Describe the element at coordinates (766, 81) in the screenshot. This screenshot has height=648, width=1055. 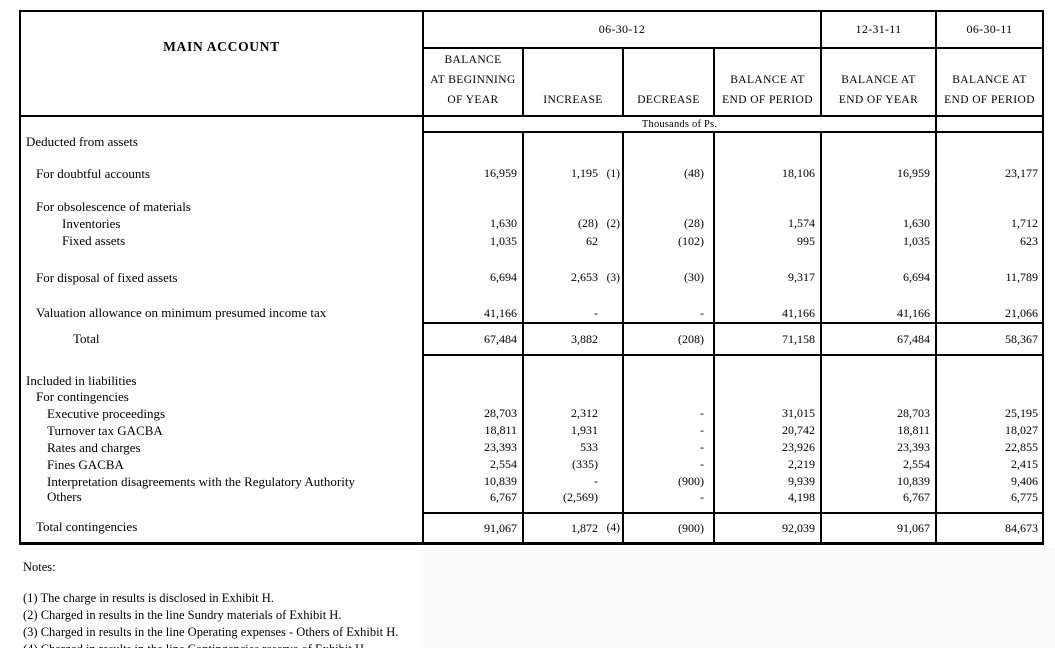
I see `column-header-balance-end-period: BALANCE AT END OF PERIOD` at that location.